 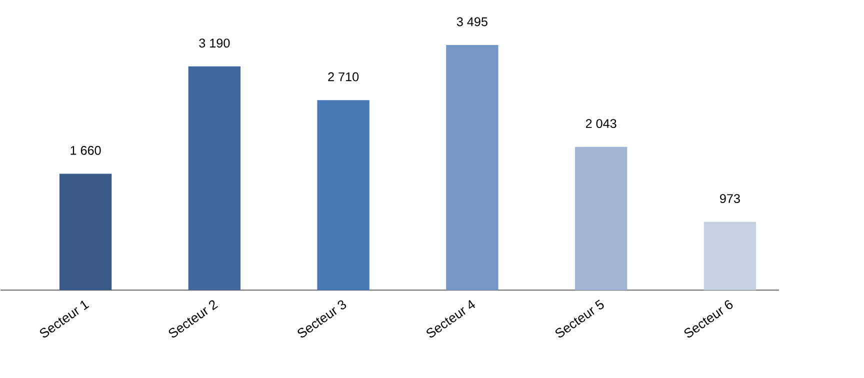 I want to click on data-label: 3 495, so click(x=472, y=22).